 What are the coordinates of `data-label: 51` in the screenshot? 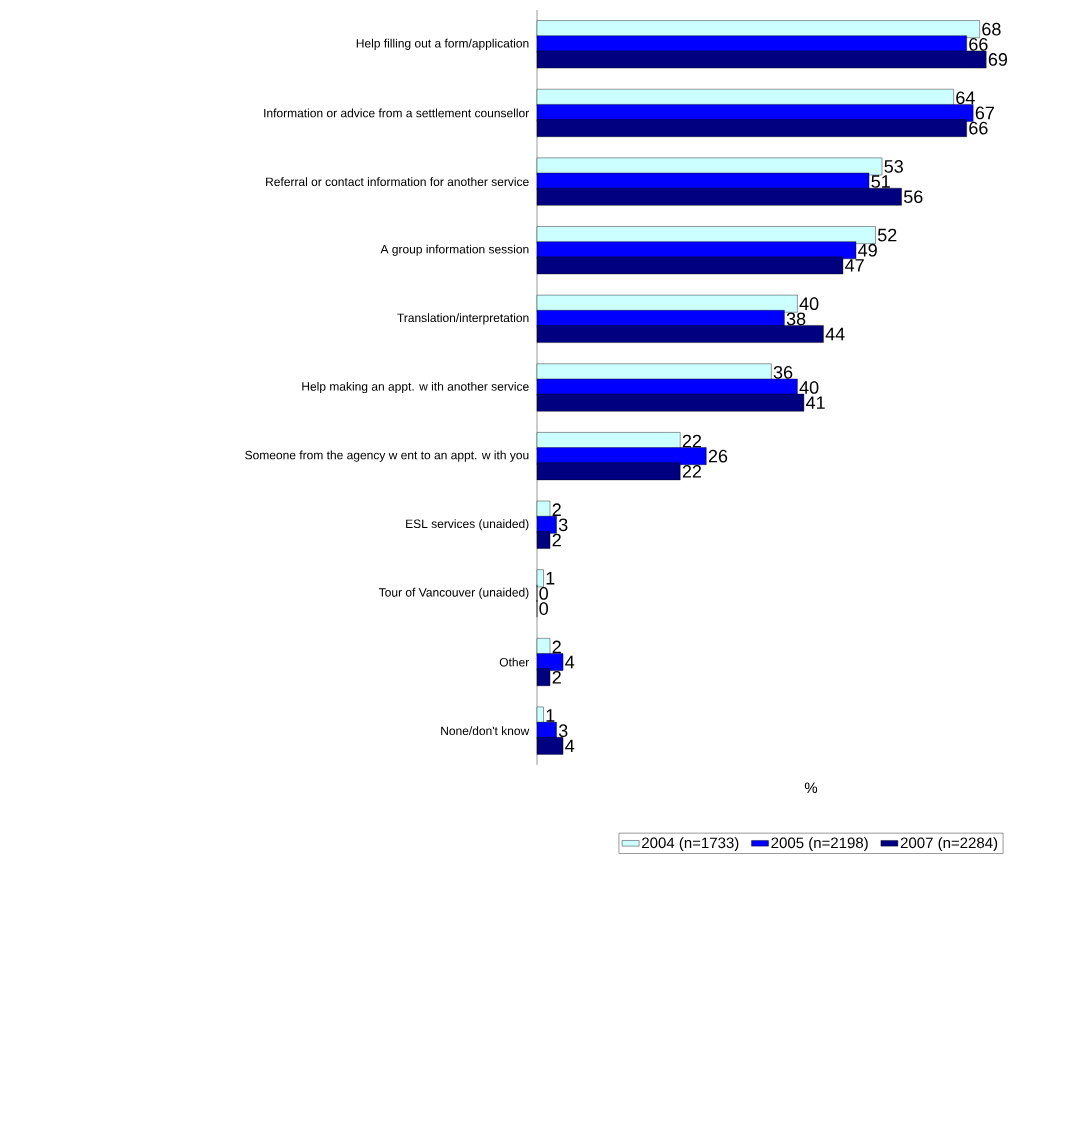 It's located at (880, 181).